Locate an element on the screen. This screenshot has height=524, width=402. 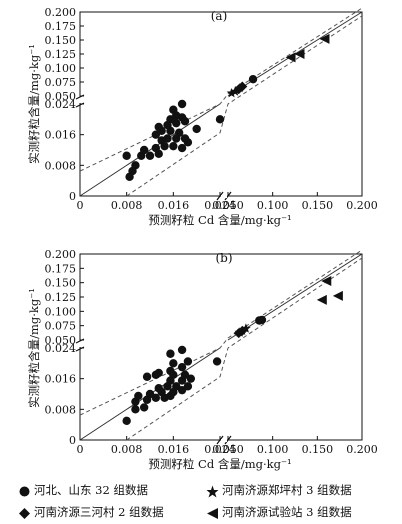
x-tick-label: 0.008 is located at coordinates (127, 449).